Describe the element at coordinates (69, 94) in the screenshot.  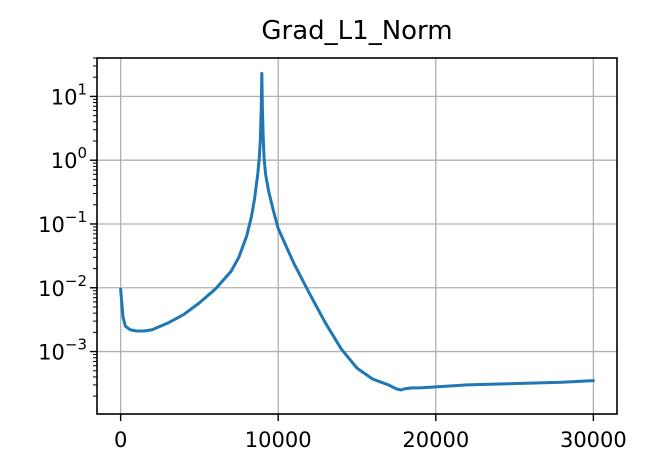
I see `y-tick-label: 10¹` at that location.